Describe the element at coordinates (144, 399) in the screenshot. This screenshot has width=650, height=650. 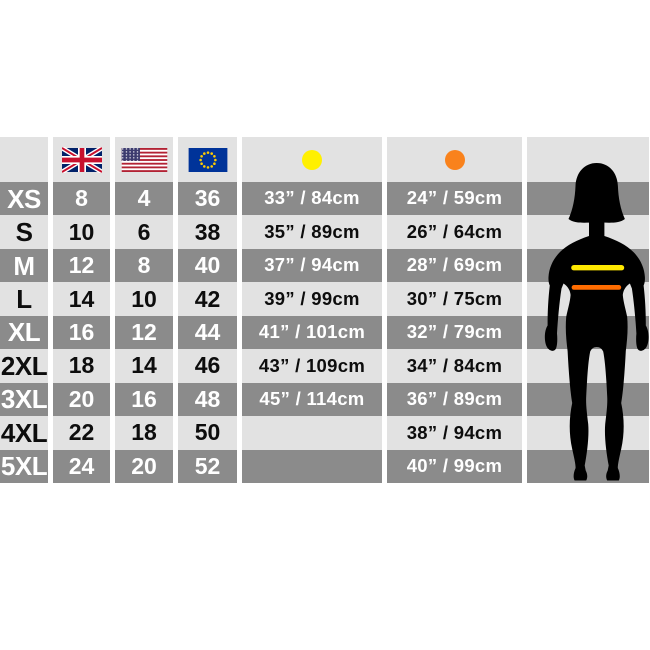
I see `us-value-cell: 16` at that location.